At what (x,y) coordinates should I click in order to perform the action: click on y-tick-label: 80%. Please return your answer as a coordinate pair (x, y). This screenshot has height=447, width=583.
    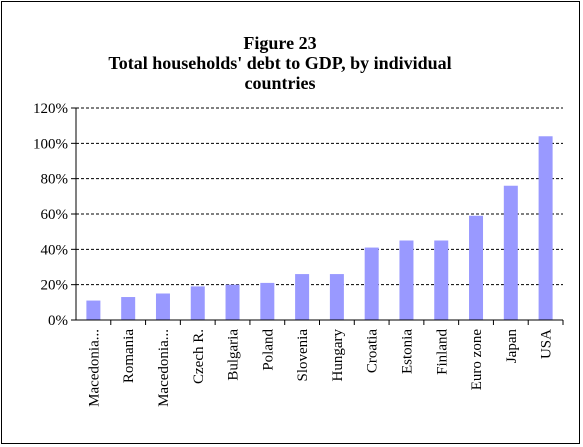
    Looking at the image, I should click on (55, 180).